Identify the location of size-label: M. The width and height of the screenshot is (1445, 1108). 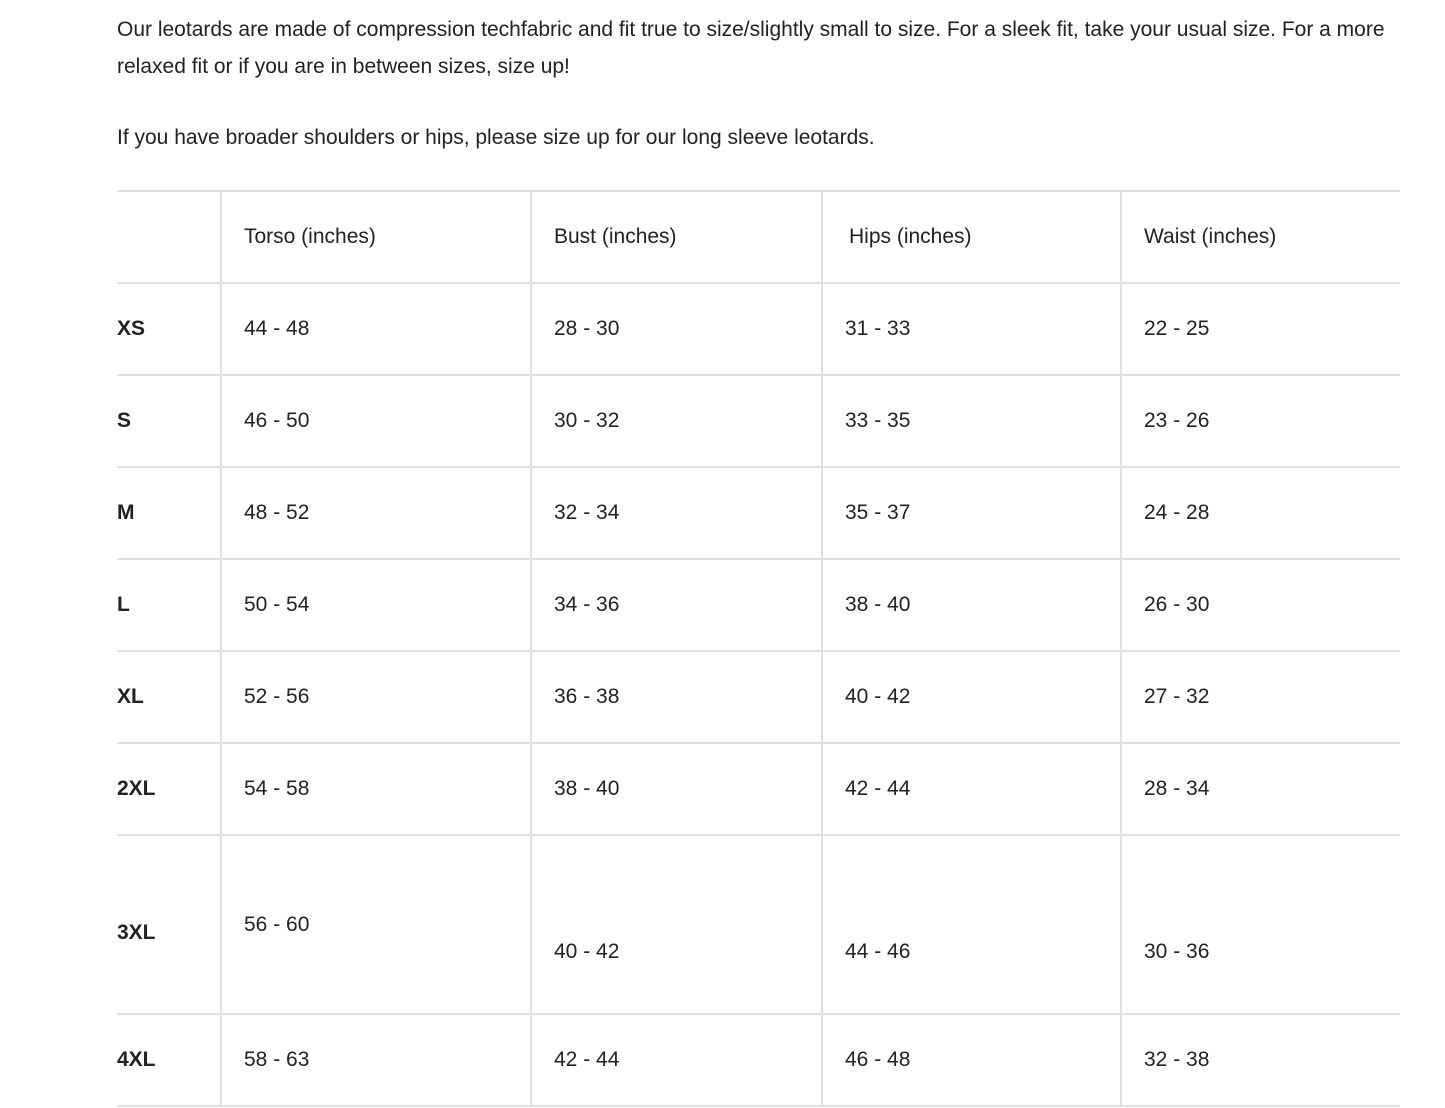
(169, 513).